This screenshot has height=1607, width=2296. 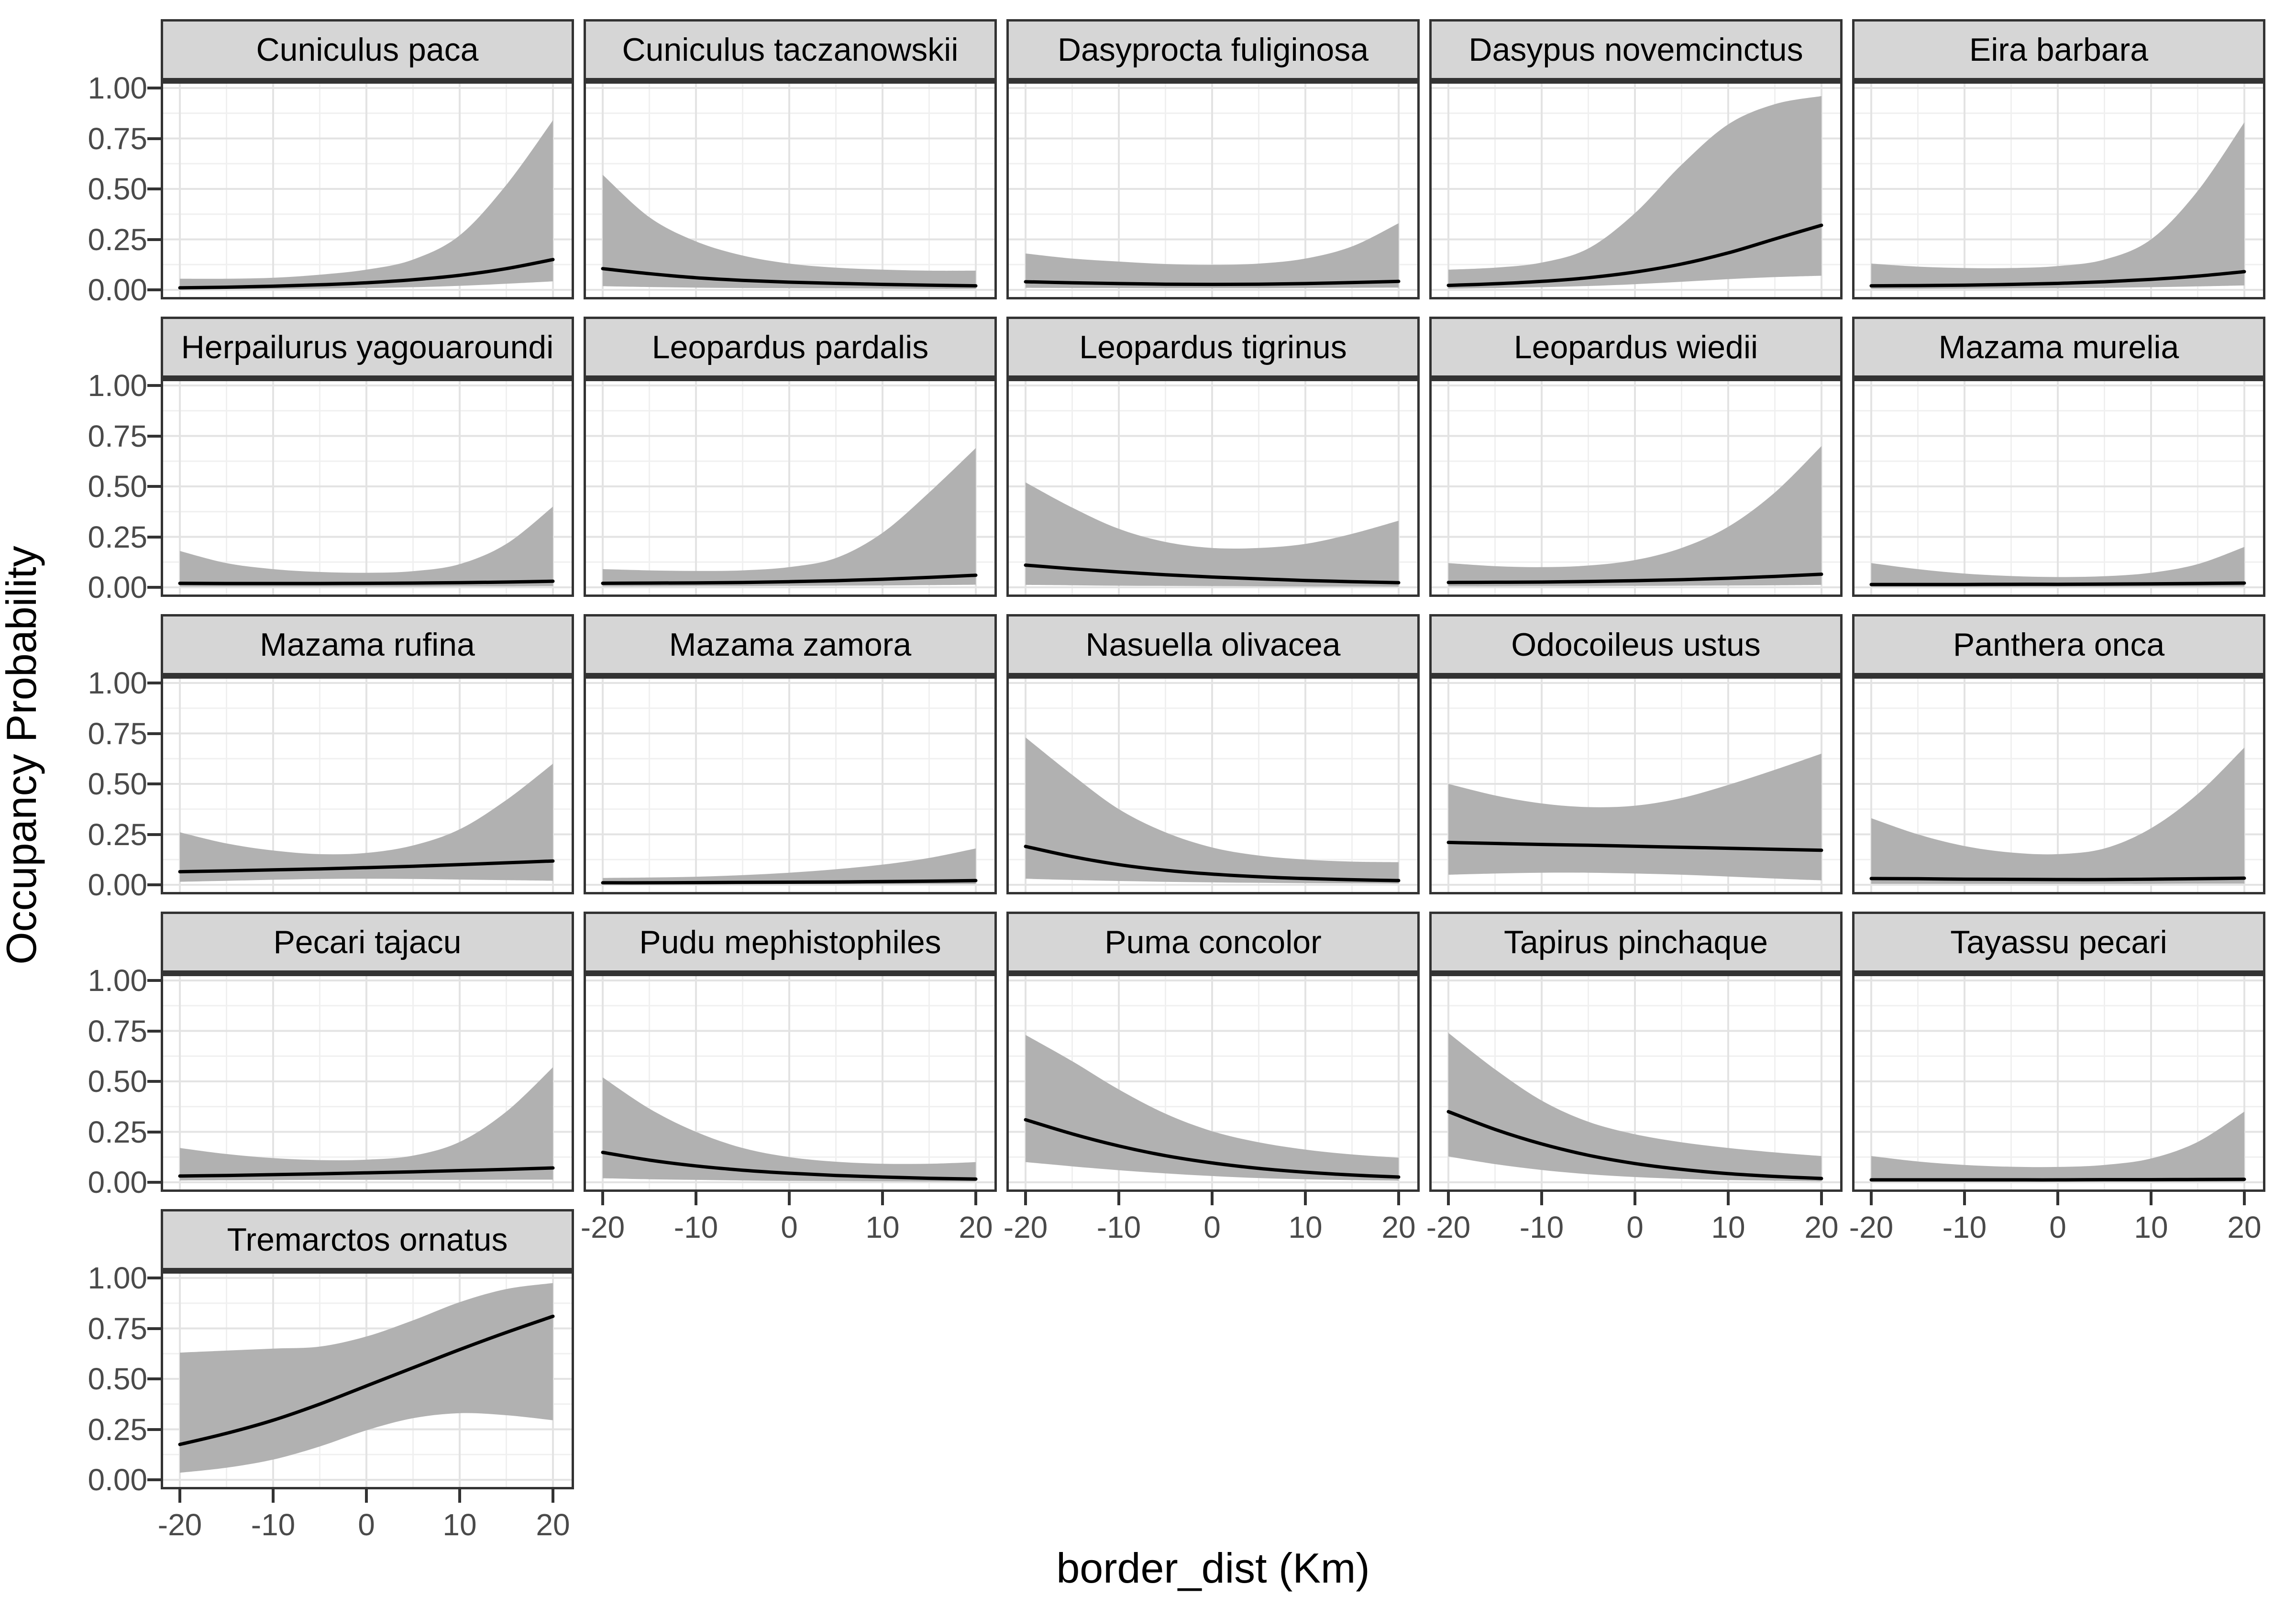 What do you see at coordinates (1636, 1052) in the screenshot?
I see `facet-panel: Tapirus pinchaque` at bounding box center [1636, 1052].